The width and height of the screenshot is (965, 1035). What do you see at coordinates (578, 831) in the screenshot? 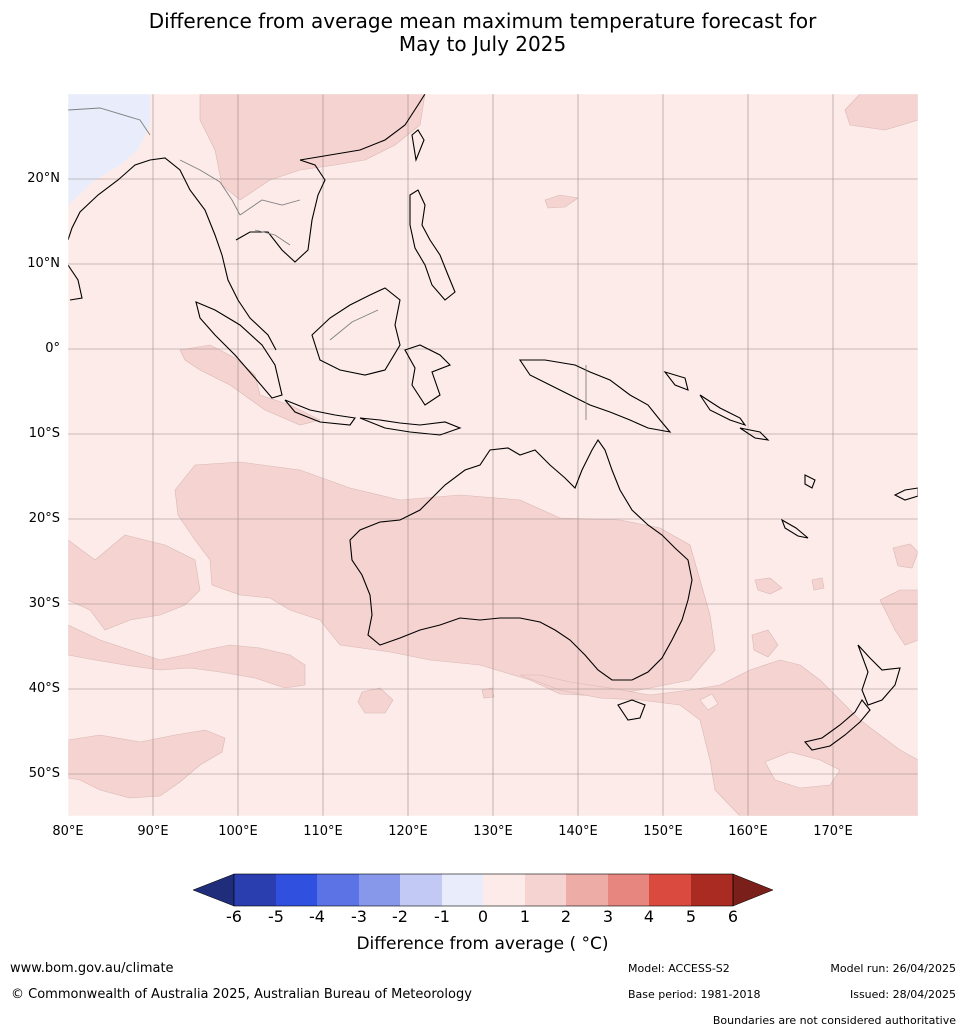
I see `lon-label: 140°E` at bounding box center [578, 831].